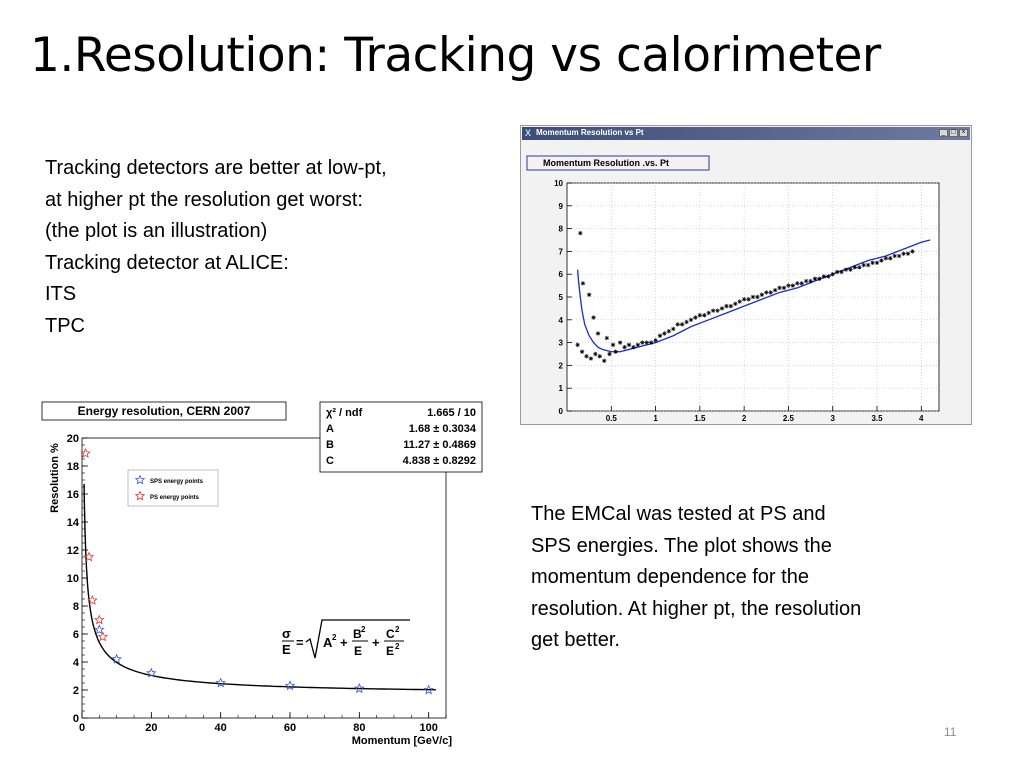 This screenshot has height=768, width=1024. Describe the element at coordinates (590, 132) in the screenshot. I see `window-title: Momentum Resolution vs Pt` at that location.